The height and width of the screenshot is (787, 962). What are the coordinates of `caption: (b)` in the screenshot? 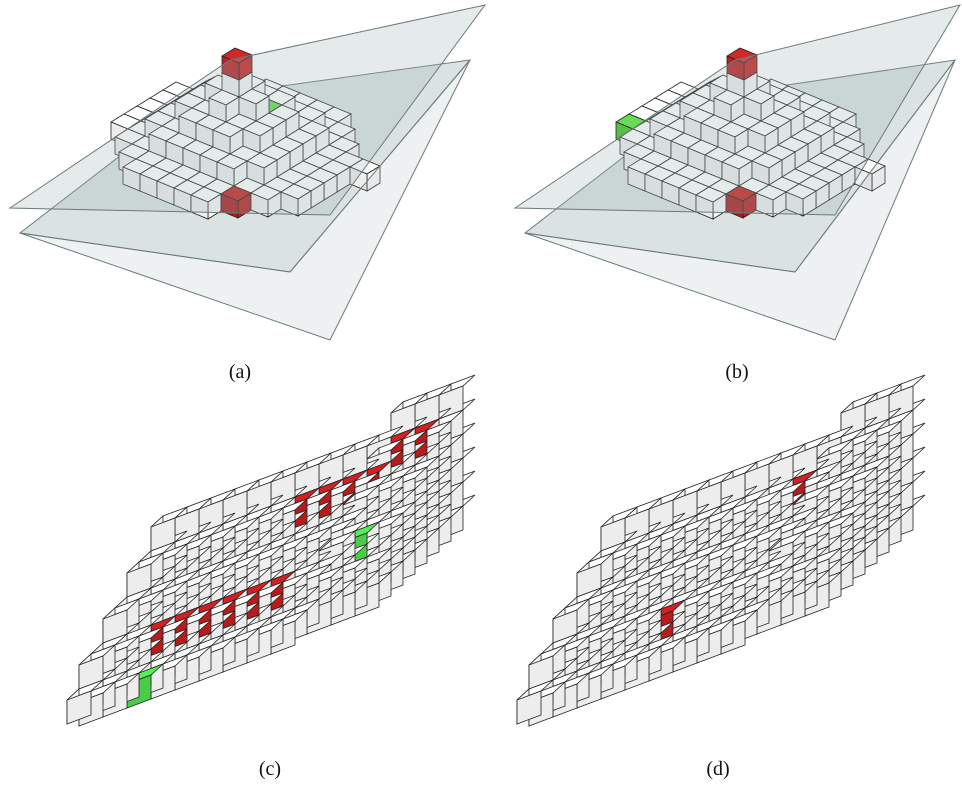 It's located at (736, 372).